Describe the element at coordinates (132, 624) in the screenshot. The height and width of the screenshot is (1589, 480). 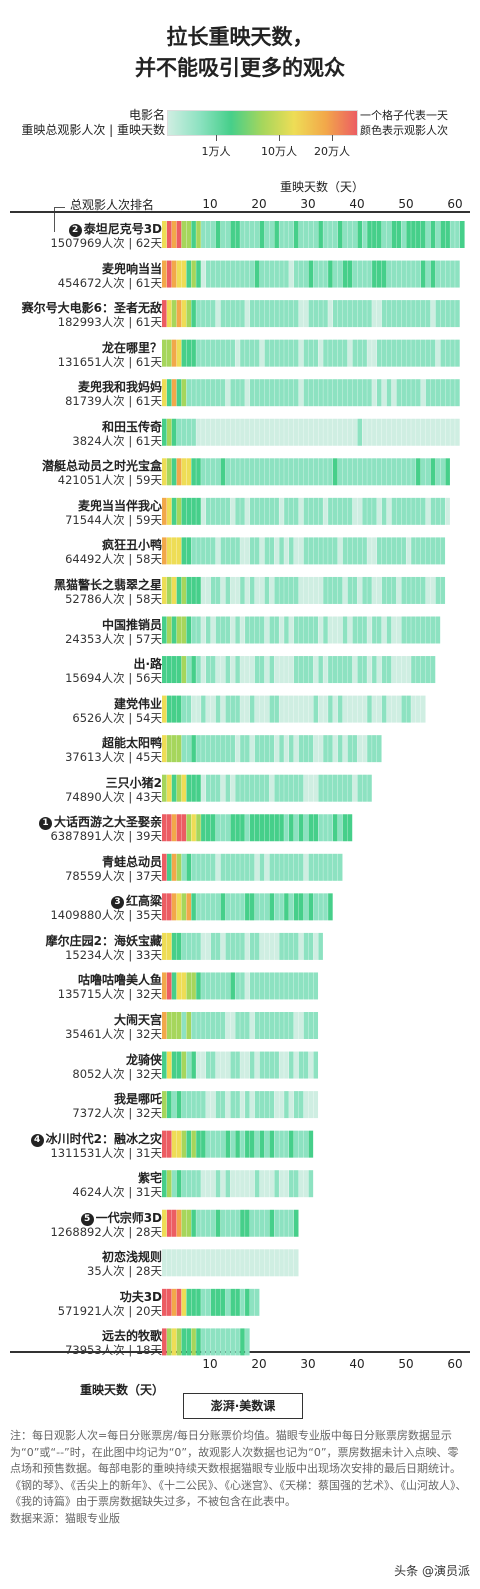
I see `movie-name: 中国推销员` at that location.